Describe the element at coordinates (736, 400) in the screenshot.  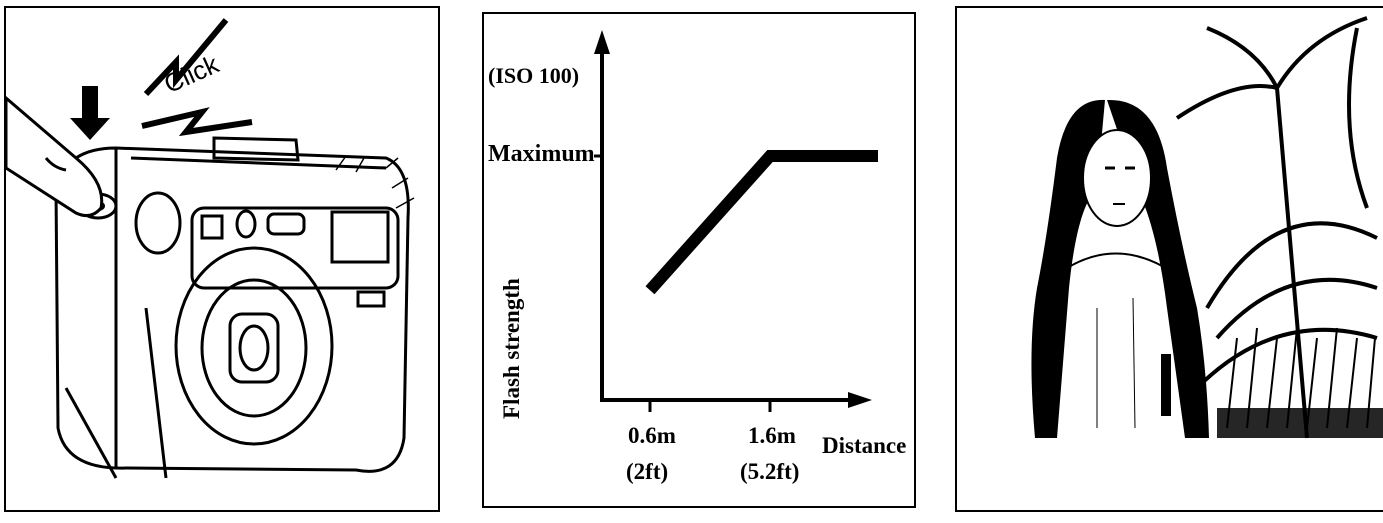
I see `x-axis` at that location.